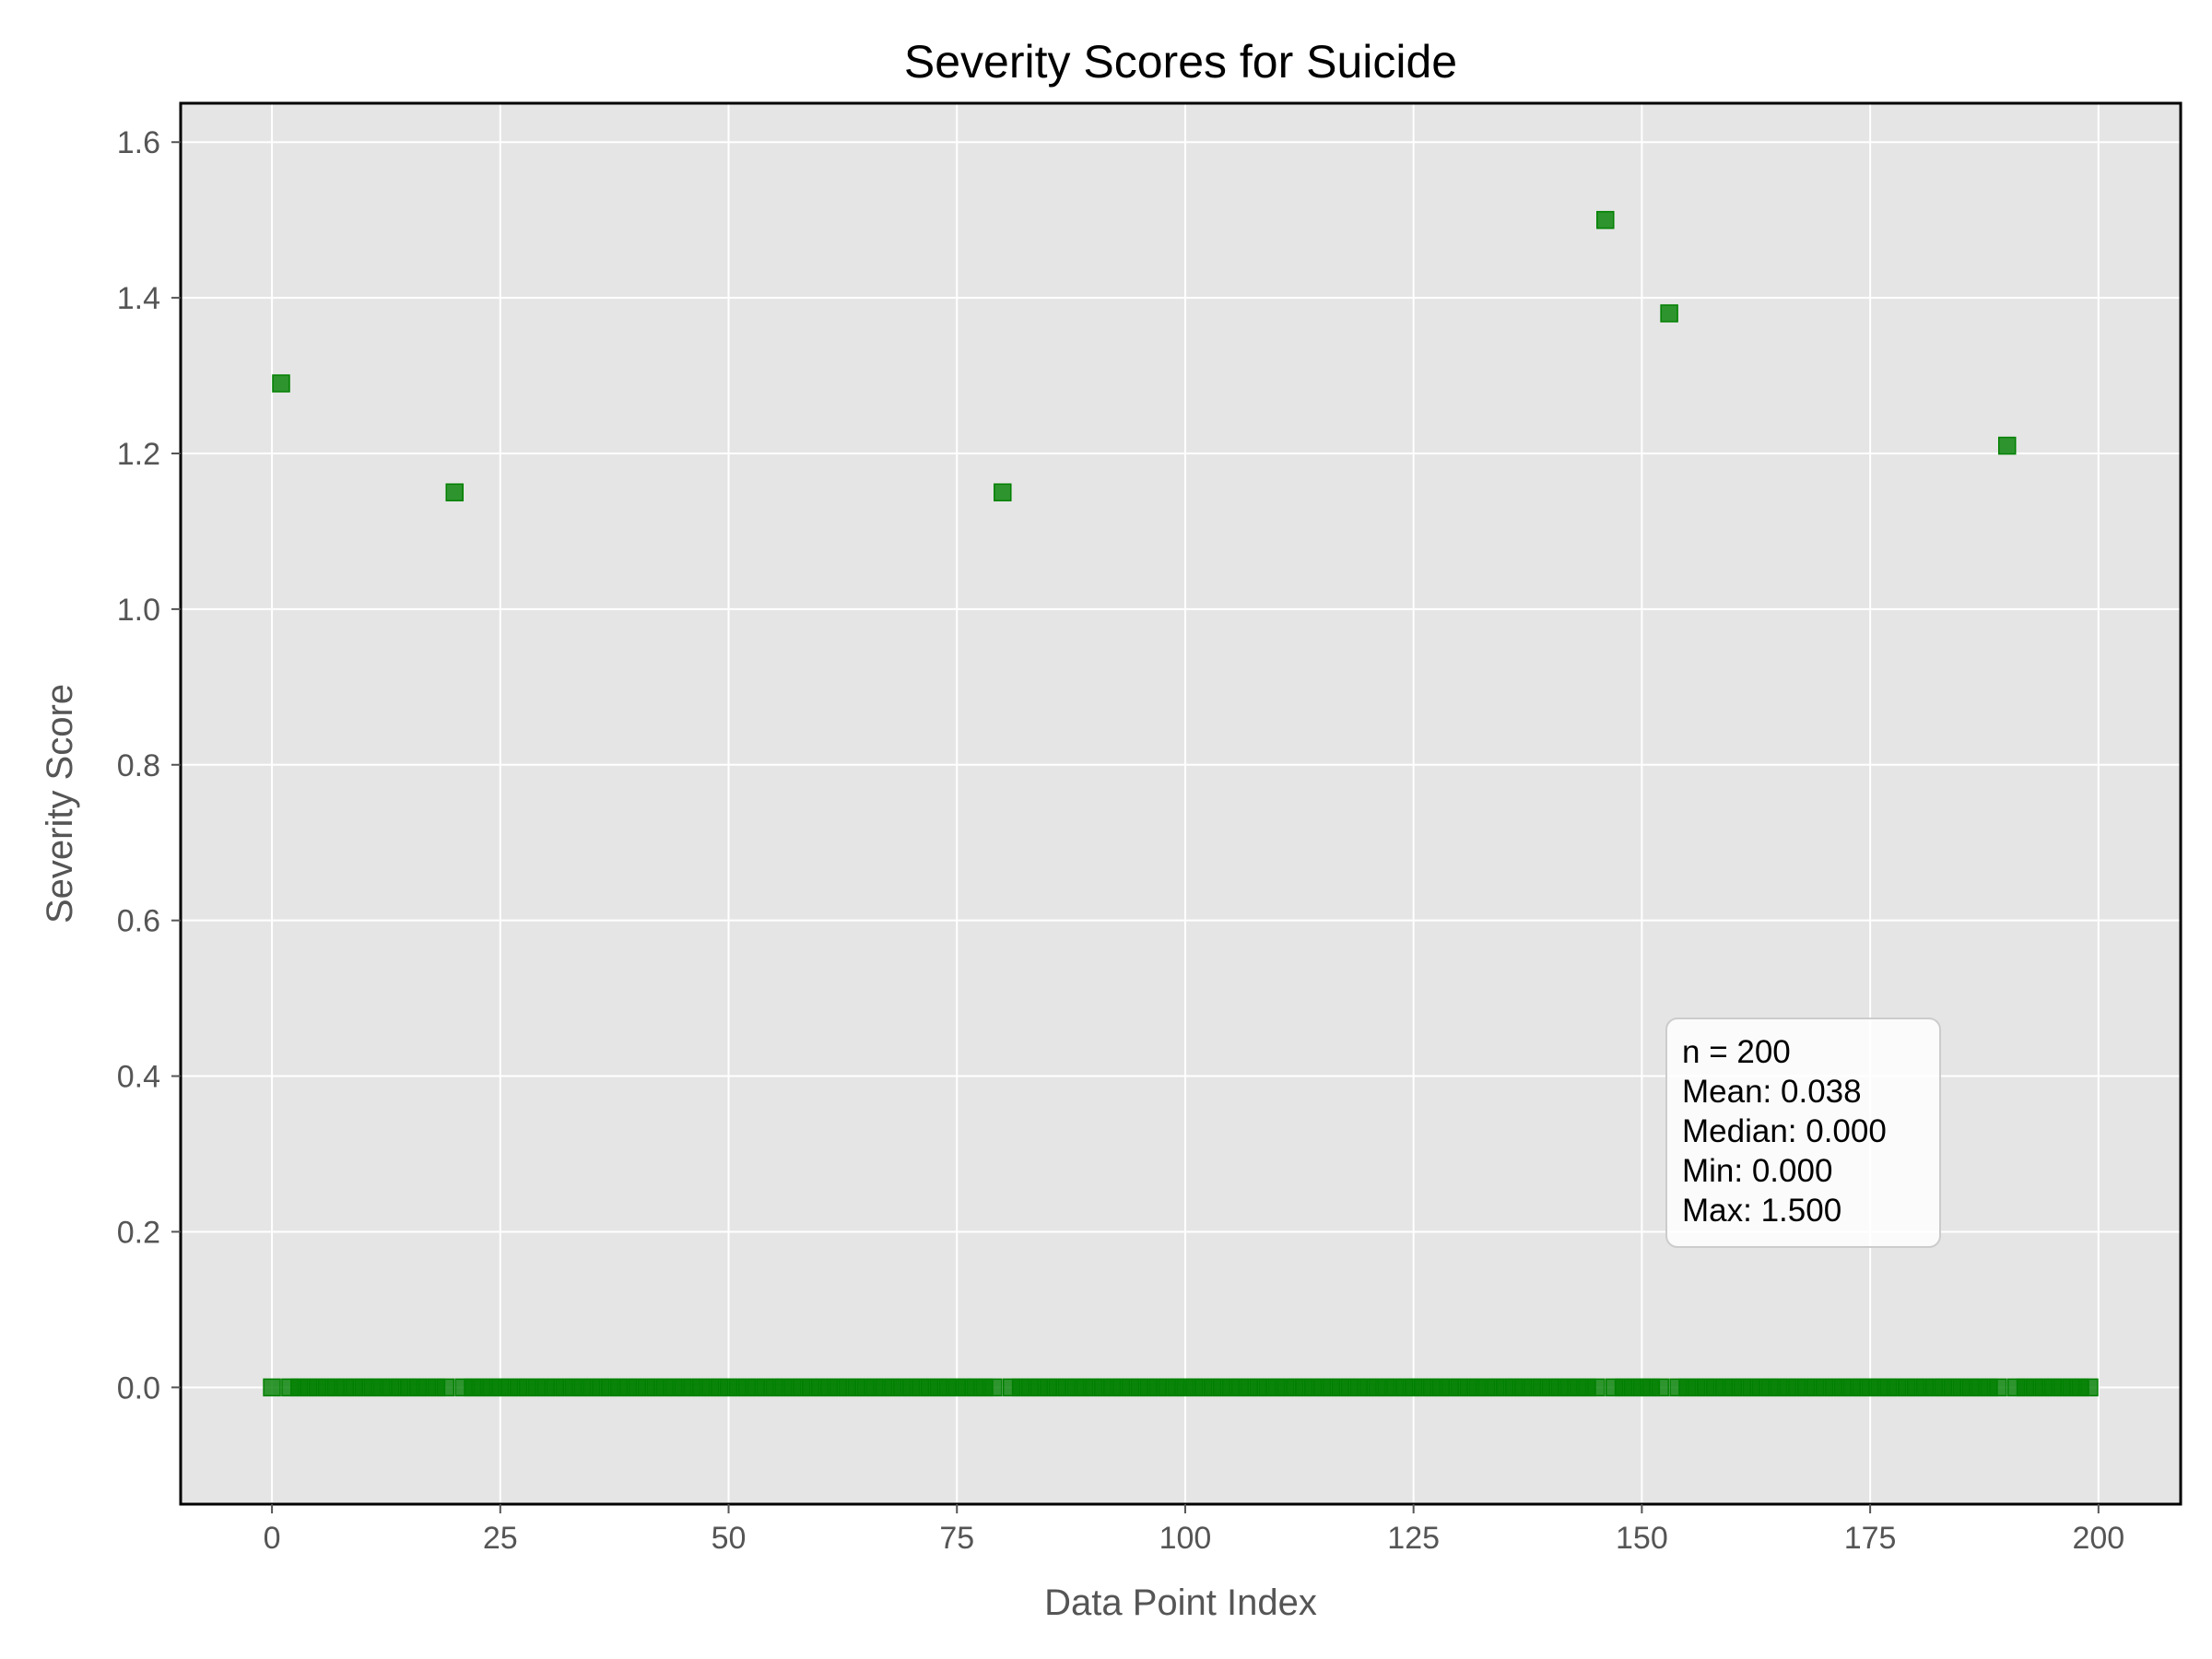  Describe the element at coordinates (138, 1388) in the screenshot. I see `y-tick-label: 0.0` at that location.